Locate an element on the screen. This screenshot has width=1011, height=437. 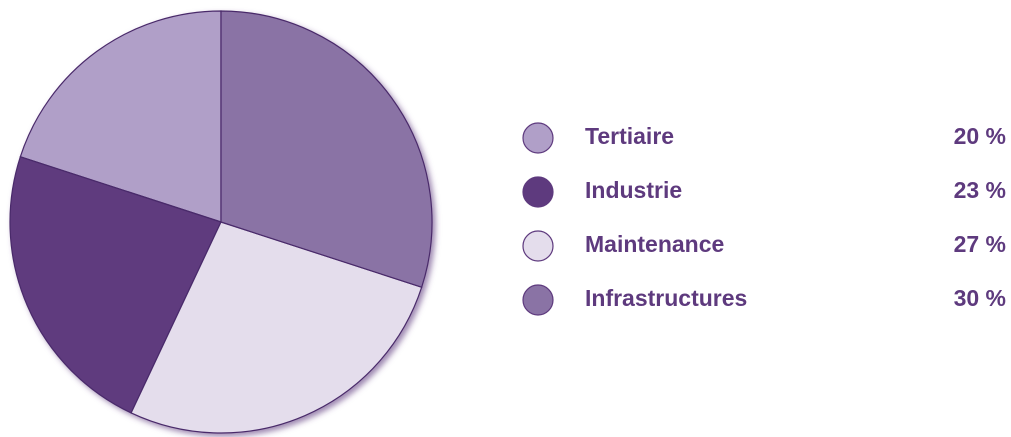
legend-label: Industrie is located at coordinates (633, 190).